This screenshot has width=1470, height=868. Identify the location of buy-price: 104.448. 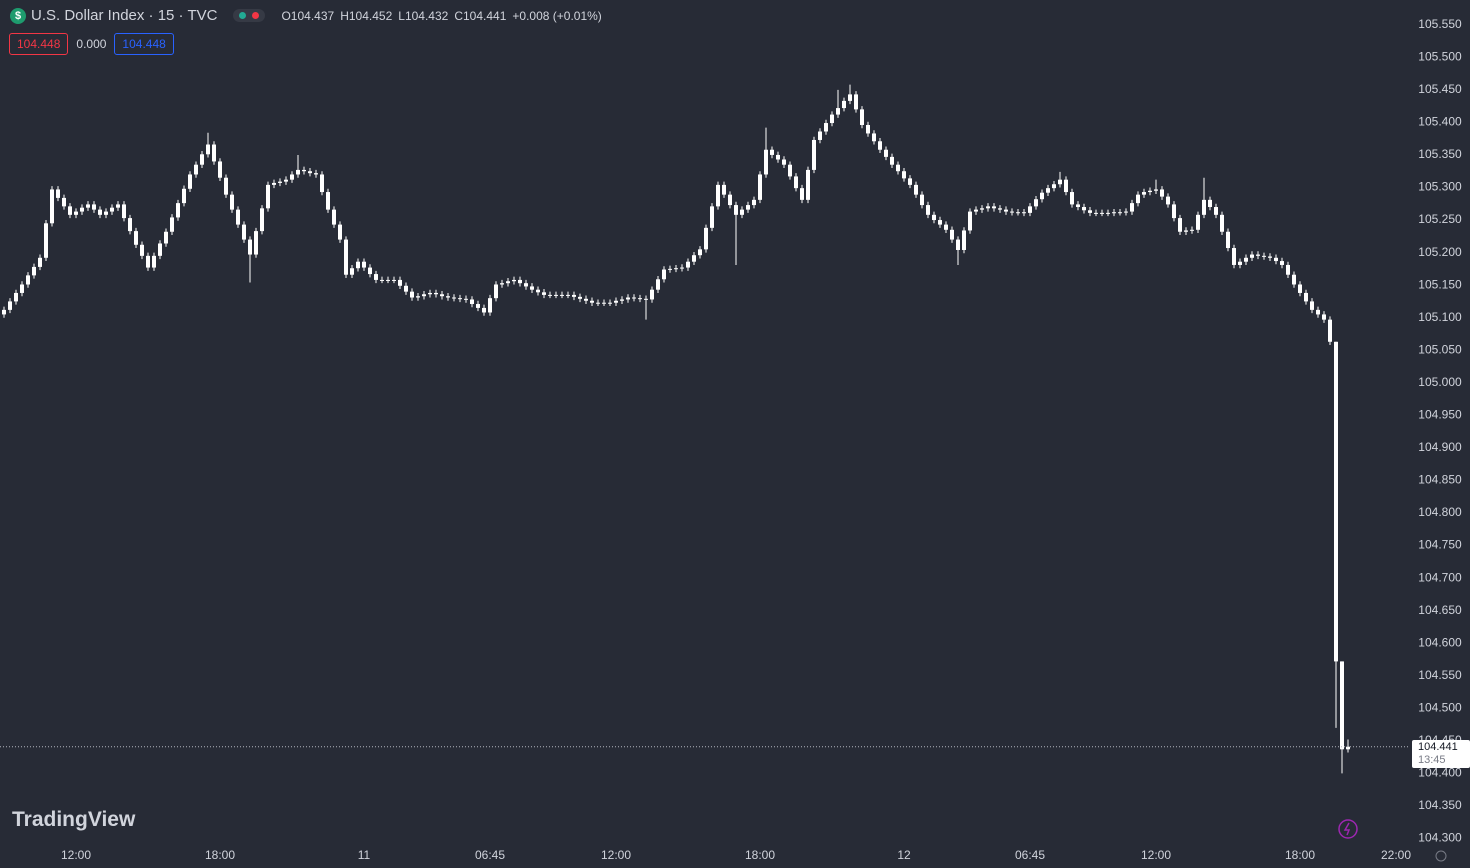
(144, 44).